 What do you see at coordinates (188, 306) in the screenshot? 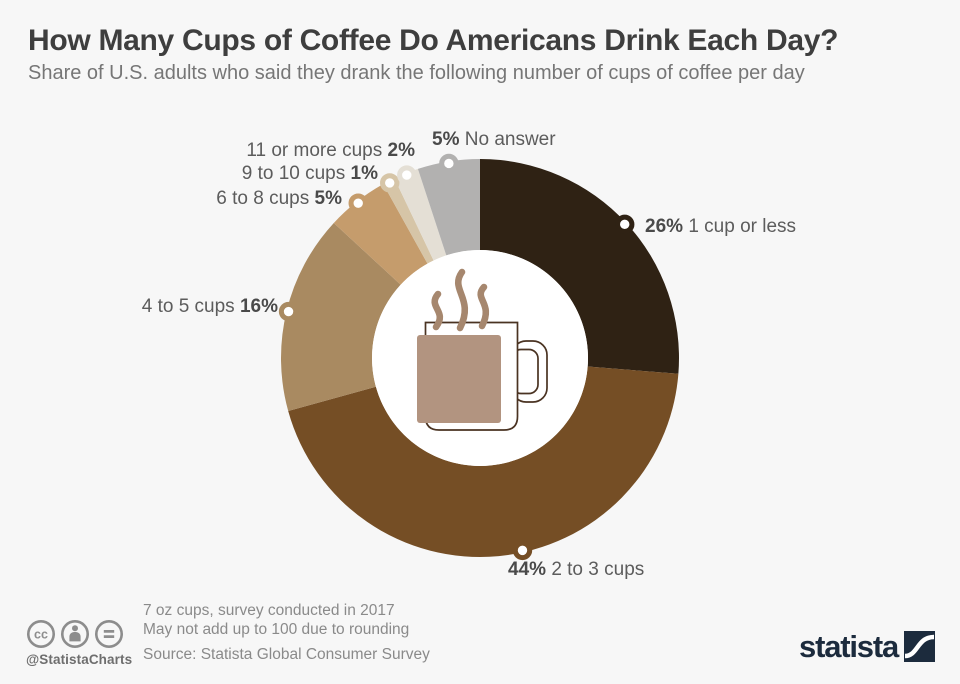
I see `slice-name: 4 to 5 cups` at bounding box center [188, 306].